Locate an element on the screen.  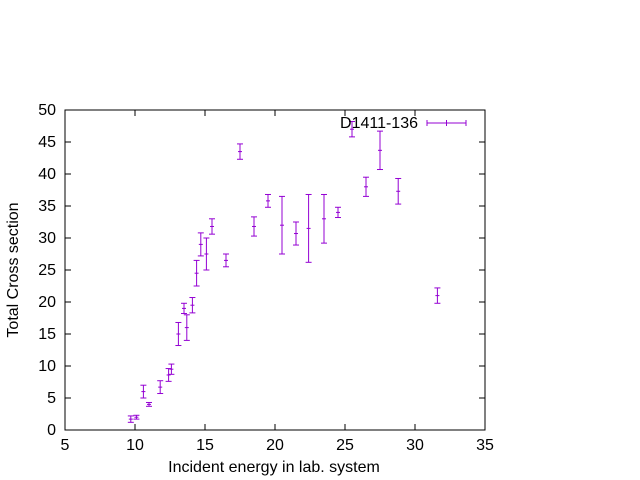
x-tick-label: 15 is located at coordinates (205, 445).